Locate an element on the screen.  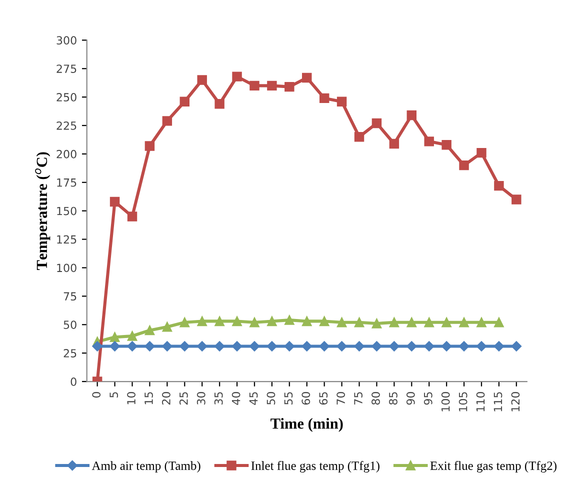
x-tick-label: 65 is located at coordinates (323, 398).